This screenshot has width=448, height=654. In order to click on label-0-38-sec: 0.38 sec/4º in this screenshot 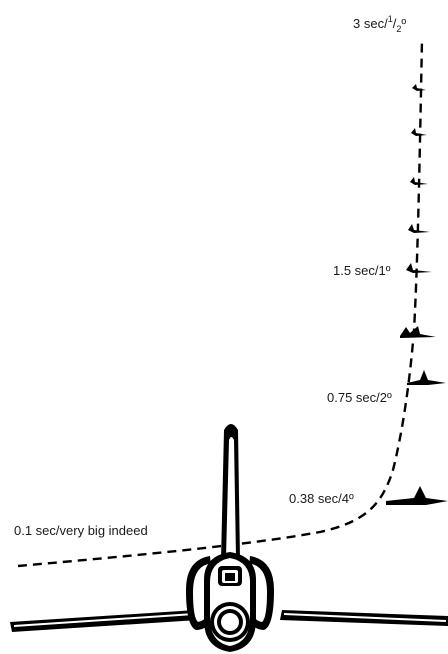, I will do `click(321, 498)`.